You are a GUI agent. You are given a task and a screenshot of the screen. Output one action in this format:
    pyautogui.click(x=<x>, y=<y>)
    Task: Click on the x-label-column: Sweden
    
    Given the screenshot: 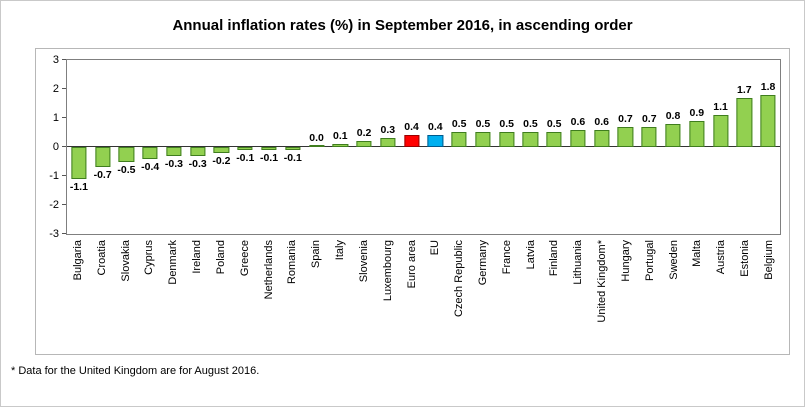 What is the action you would take?
    pyautogui.click(x=674, y=295)
    